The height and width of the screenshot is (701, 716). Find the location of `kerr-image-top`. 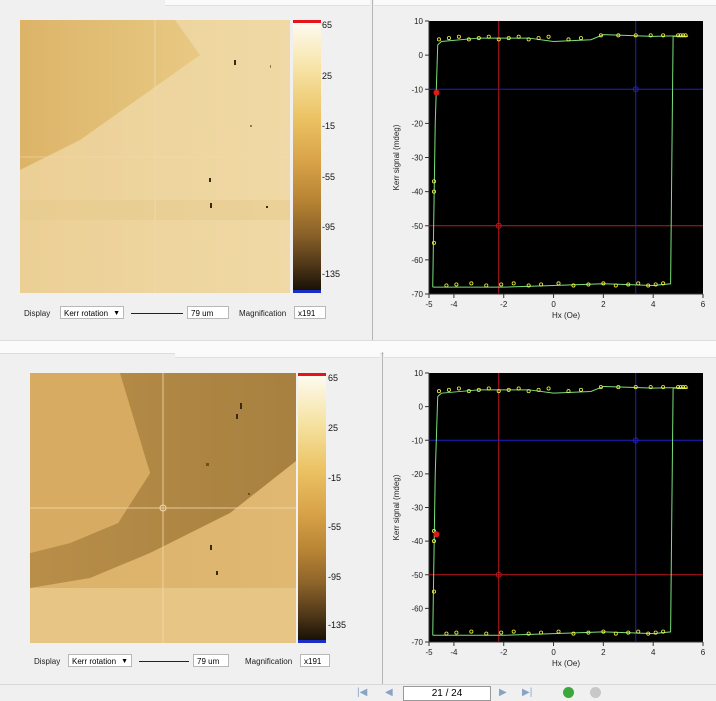

kerr-image-top is located at coordinates (155, 156).